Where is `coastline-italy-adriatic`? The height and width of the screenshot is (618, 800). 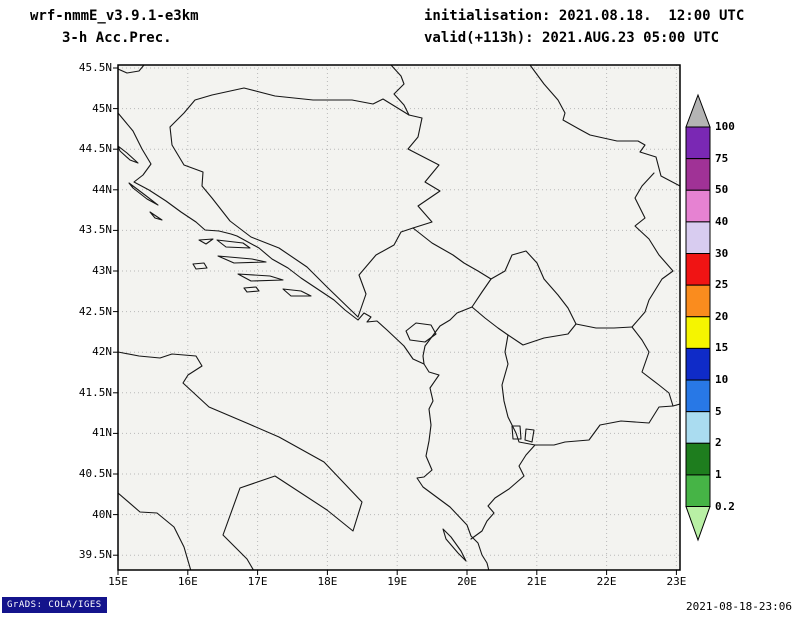 coastline-italy-adriatic is located at coordinates (240, 460).